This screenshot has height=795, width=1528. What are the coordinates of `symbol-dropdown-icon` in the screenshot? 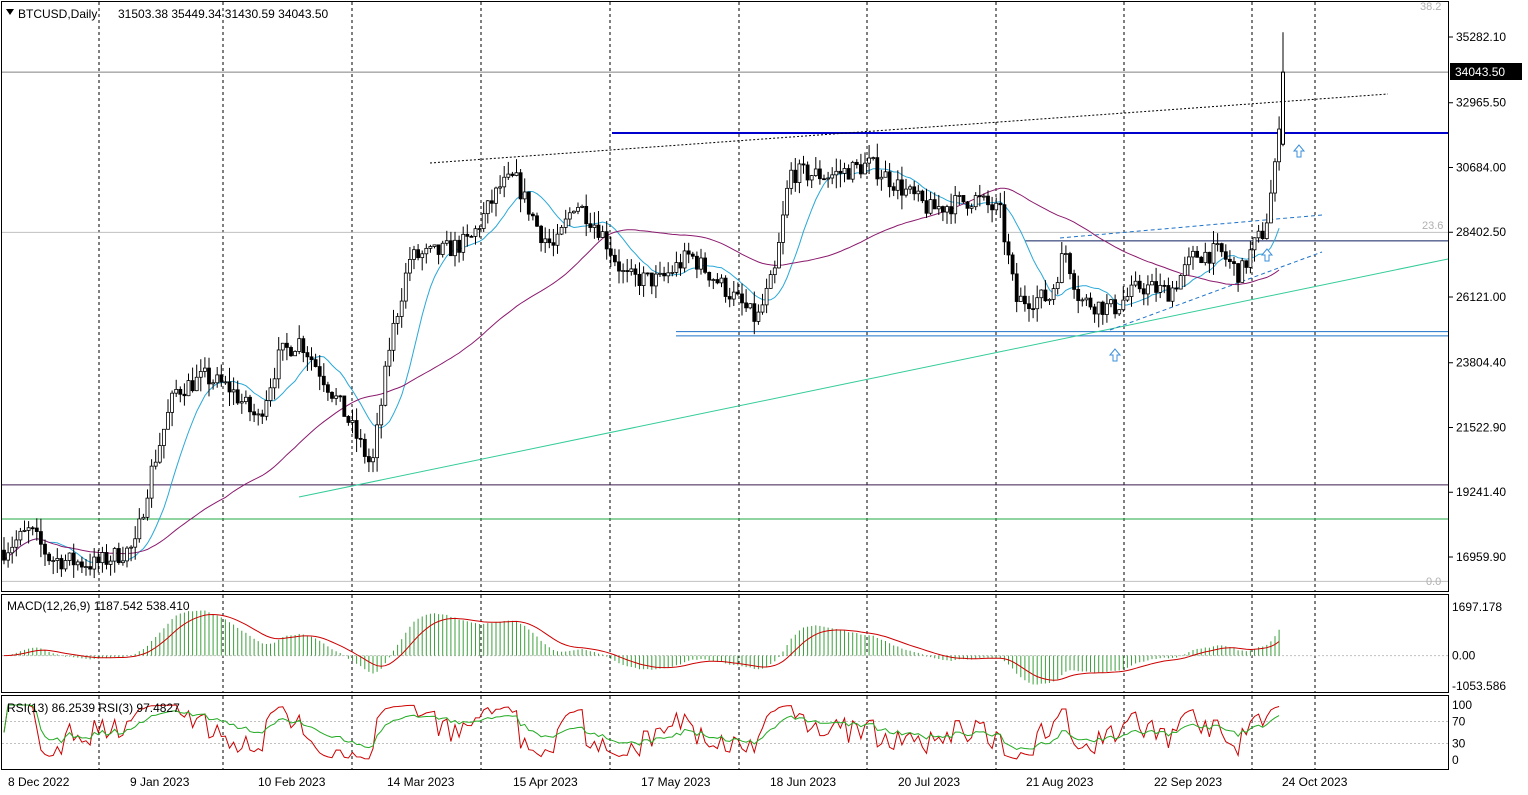 It's located at (10, 12).